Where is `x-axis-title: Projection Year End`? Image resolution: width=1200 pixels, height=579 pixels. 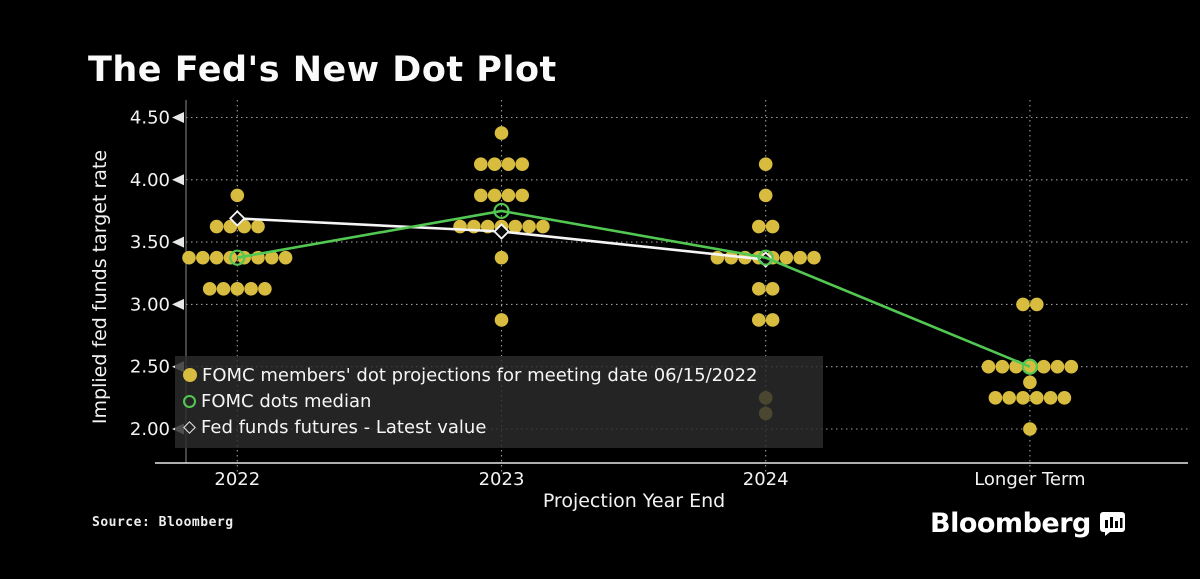
x-axis-title: Projection Year End is located at coordinates (634, 501).